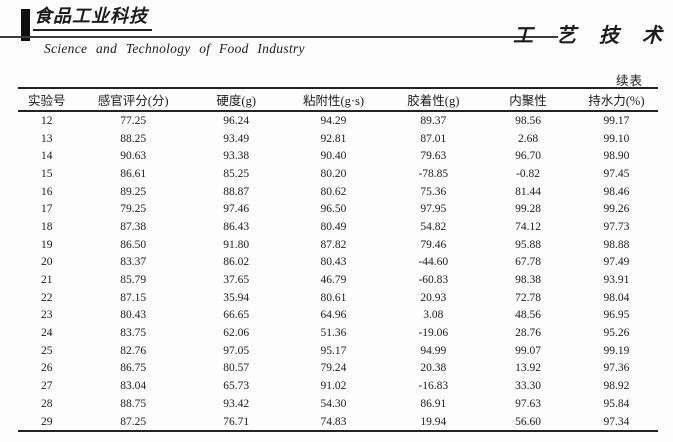  I want to click on table-cell: 98.04, so click(616, 297).